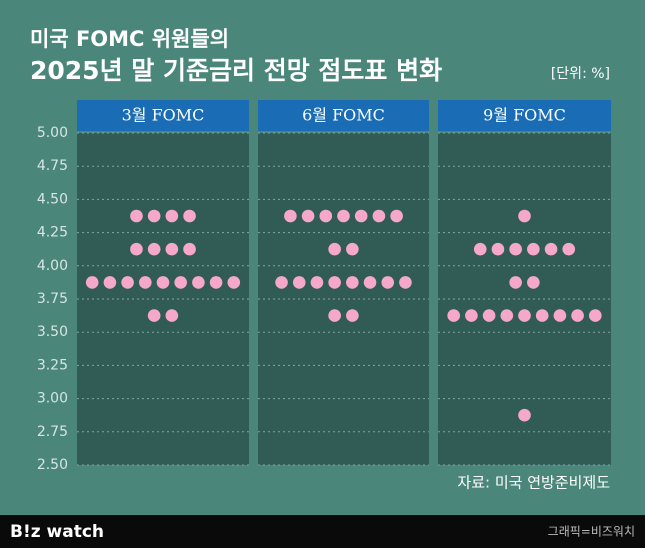 The image size is (645, 548). Describe the element at coordinates (52, 166) in the screenshot. I see `y-tick-label: 4.75` at that location.